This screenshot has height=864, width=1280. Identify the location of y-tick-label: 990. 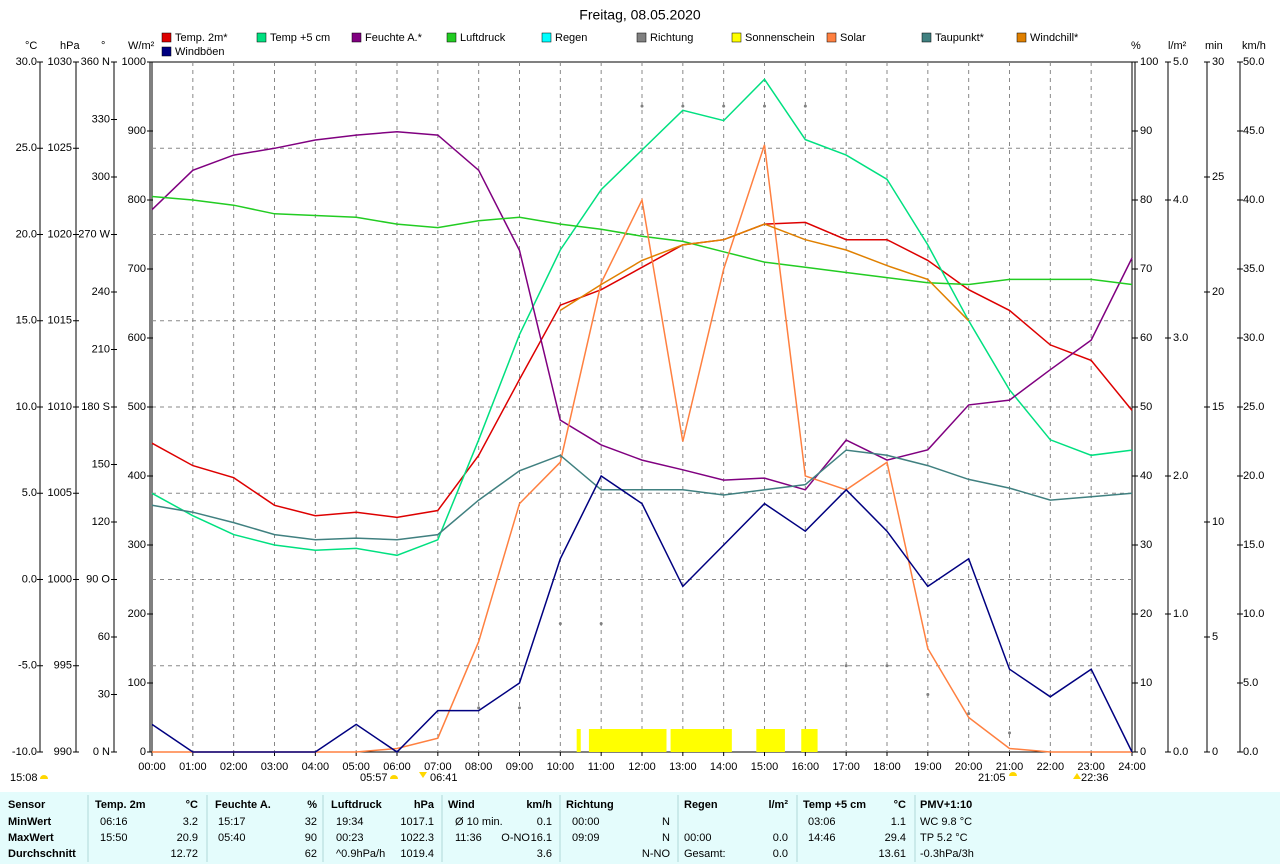
(63, 752).